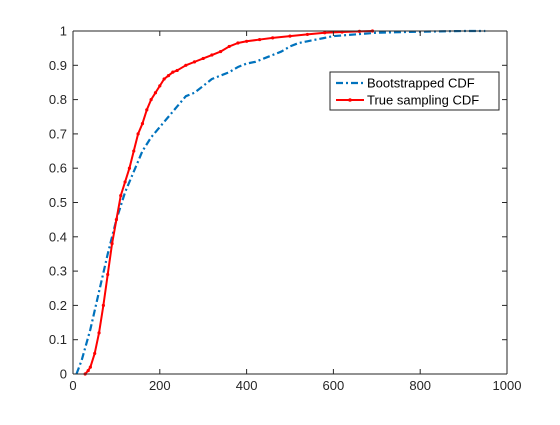  What do you see at coordinates (58, 65) in the screenshot?
I see `y-tick-label: 0.9` at bounding box center [58, 65].